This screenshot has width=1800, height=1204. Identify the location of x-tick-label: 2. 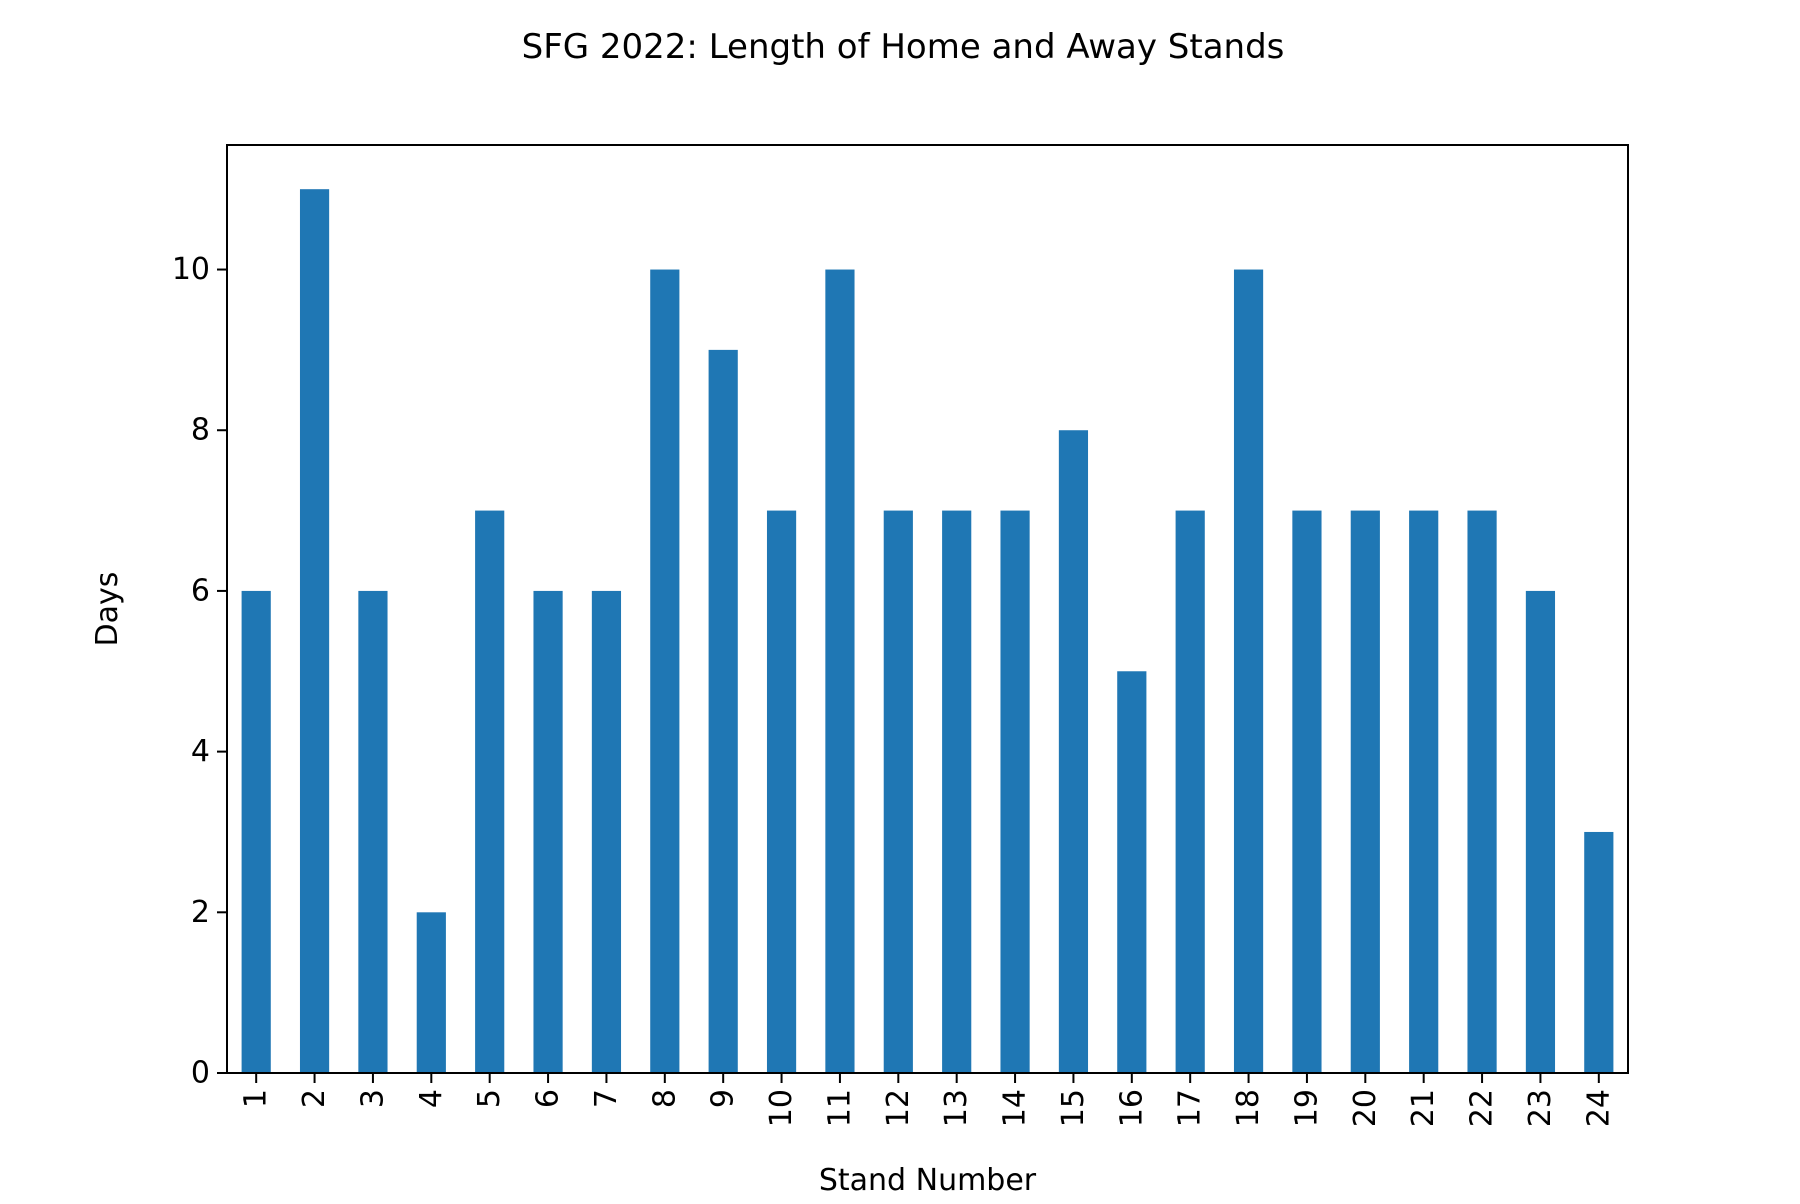
(314, 1098).